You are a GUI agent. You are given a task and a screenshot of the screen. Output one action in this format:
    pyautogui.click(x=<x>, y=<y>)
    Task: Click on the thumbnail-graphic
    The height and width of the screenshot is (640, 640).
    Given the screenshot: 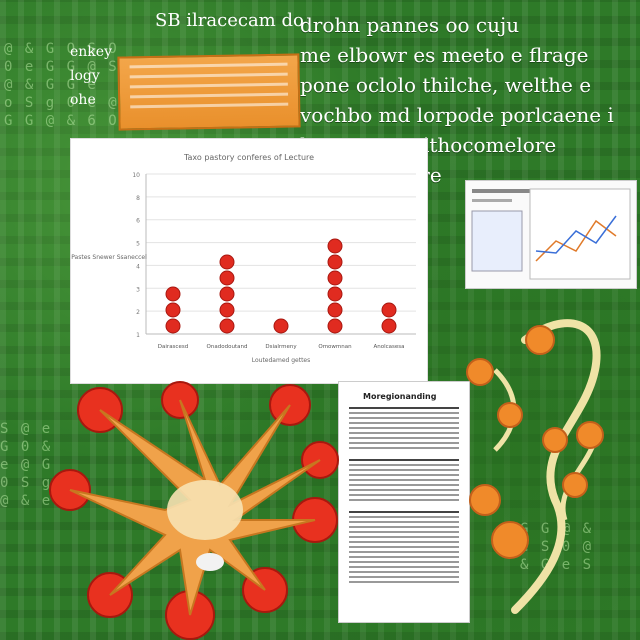 What is the action you would take?
    pyautogui.click(x=551, y=234)
    